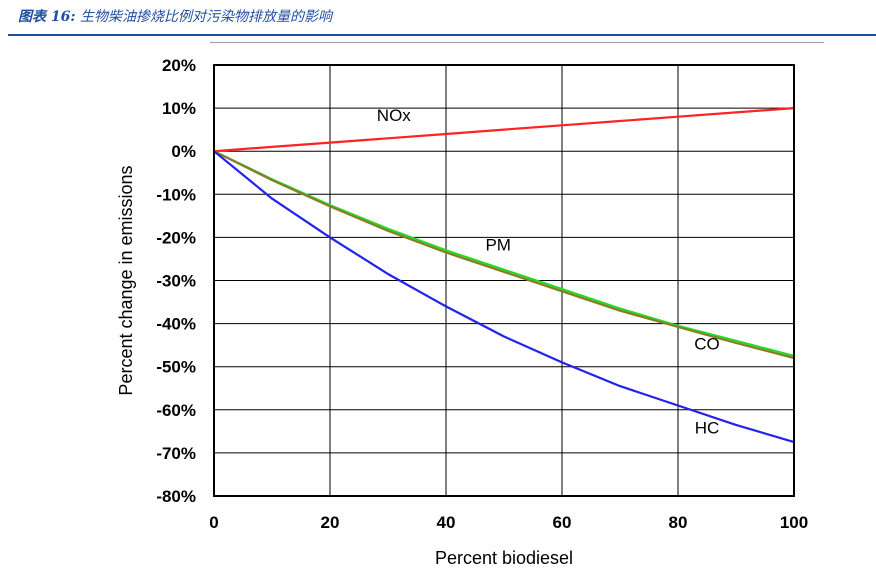 This screenshot has width=876, height=569. I want to click on y-tick-label: 0%, so click(183, 151).